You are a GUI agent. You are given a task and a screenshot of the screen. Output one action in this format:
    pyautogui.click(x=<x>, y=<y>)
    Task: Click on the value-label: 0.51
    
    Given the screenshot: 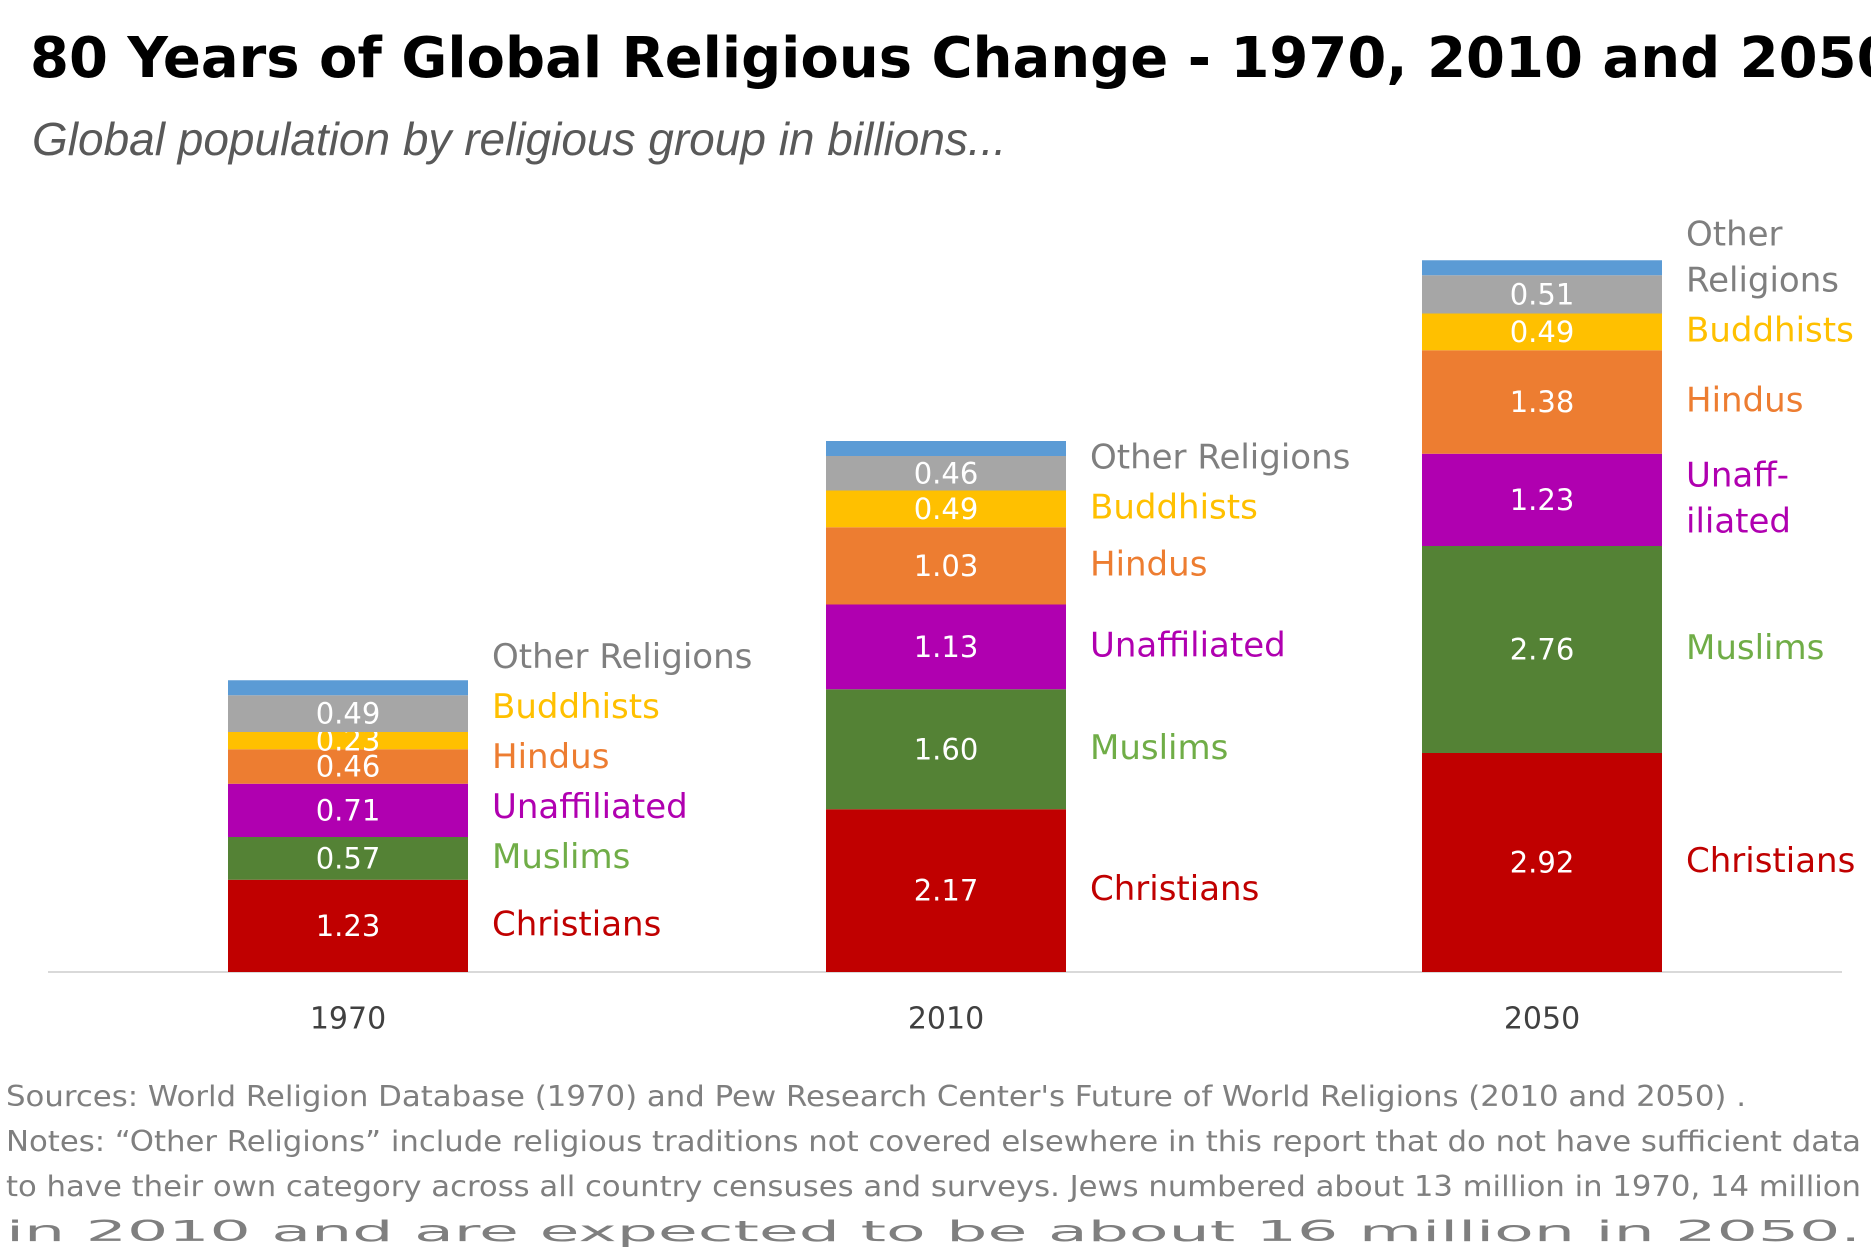 What is the action you would take?
    pyautogui.click(x=1542, y=294)
    